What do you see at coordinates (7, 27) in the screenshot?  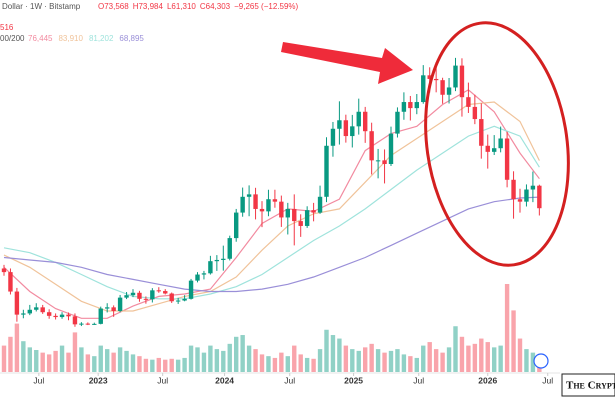 I see `extra-label: 516` at bounding box center [7, 27].